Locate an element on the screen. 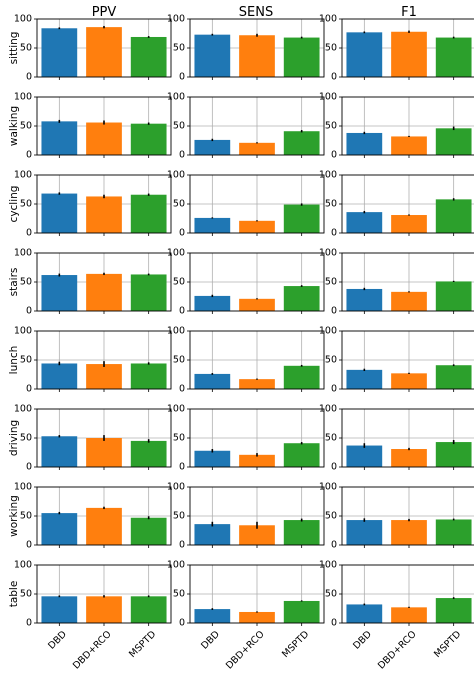 The image size is (474, 680). column-title-f1: F1 is located at coordinates (409, 12).